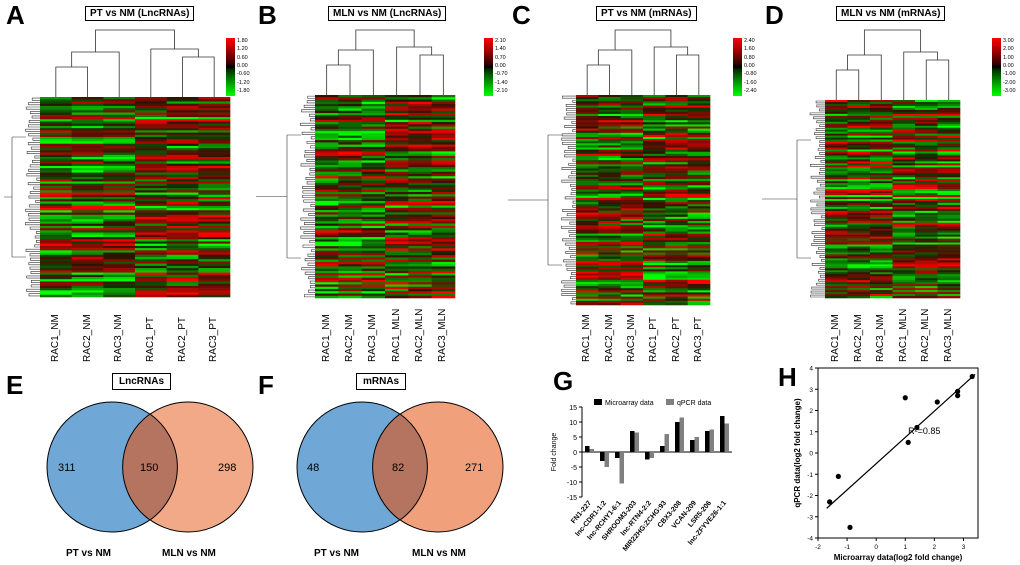 The image size is (1020, 565). I want to click on y-tick-label: 0, so click(575, 453).